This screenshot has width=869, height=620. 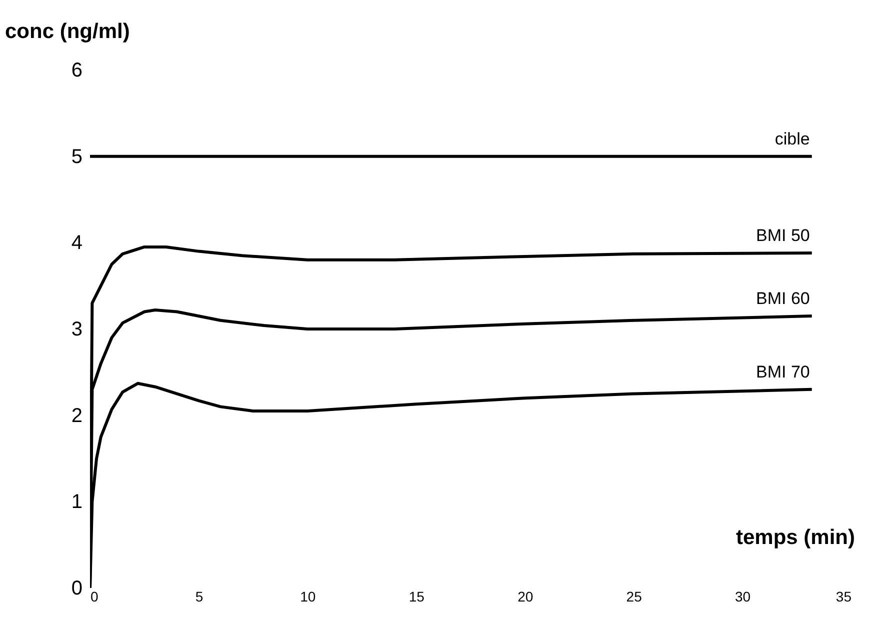 I want to click on x-tick-label: 30, so click(x=742, y=596).